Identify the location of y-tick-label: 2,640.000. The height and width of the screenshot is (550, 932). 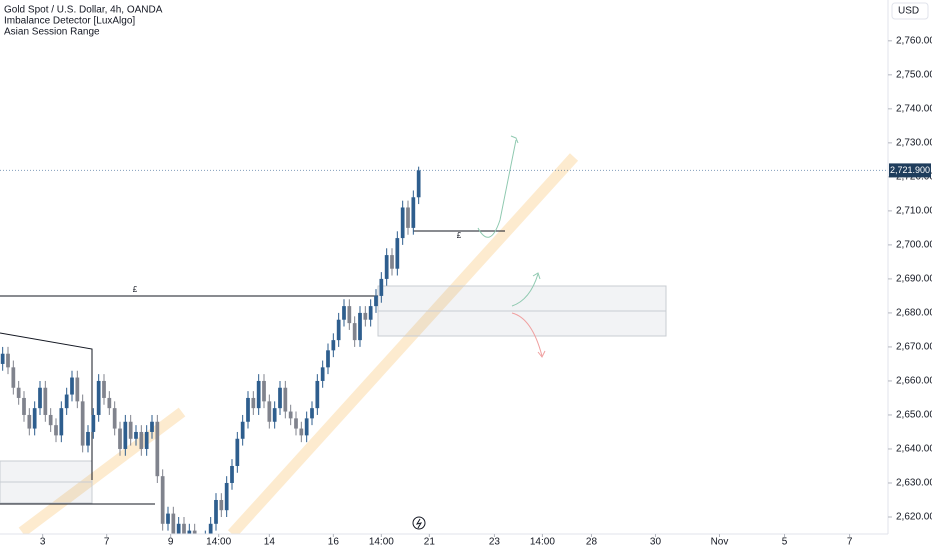
(914, 449).